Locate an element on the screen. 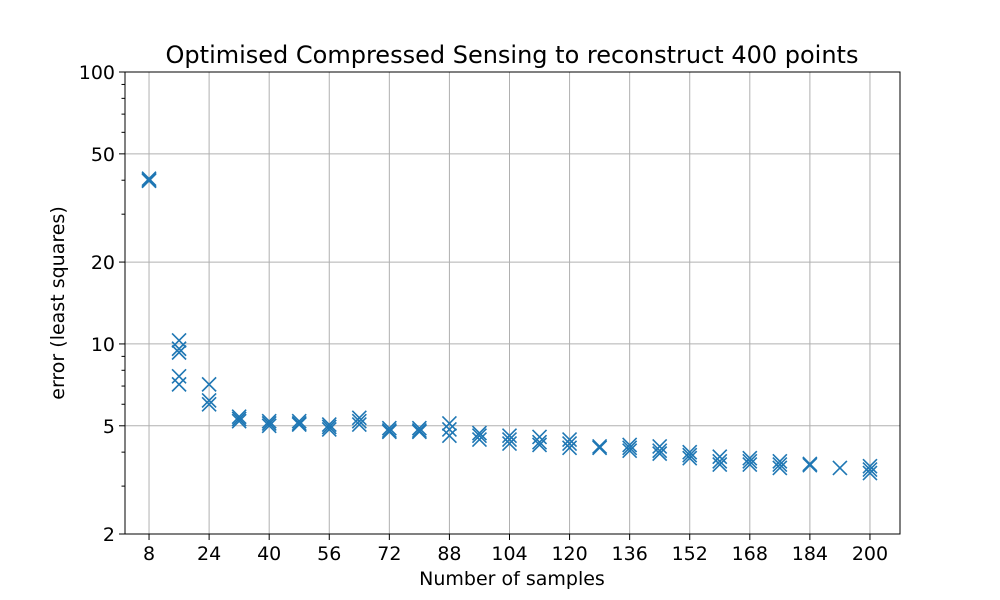 Image resolution: width=1000 pixels, height=600 pixels. x-tick-label: 88 is located at coordinates (449, 554).